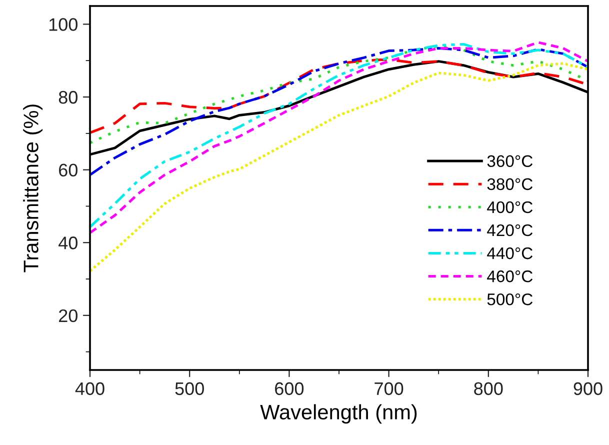 The height and width of the screenshot is (445, 609). Describe the element at coordinates (68, 243) in the screenshot. I see `y-tick-label: 40` at that location.